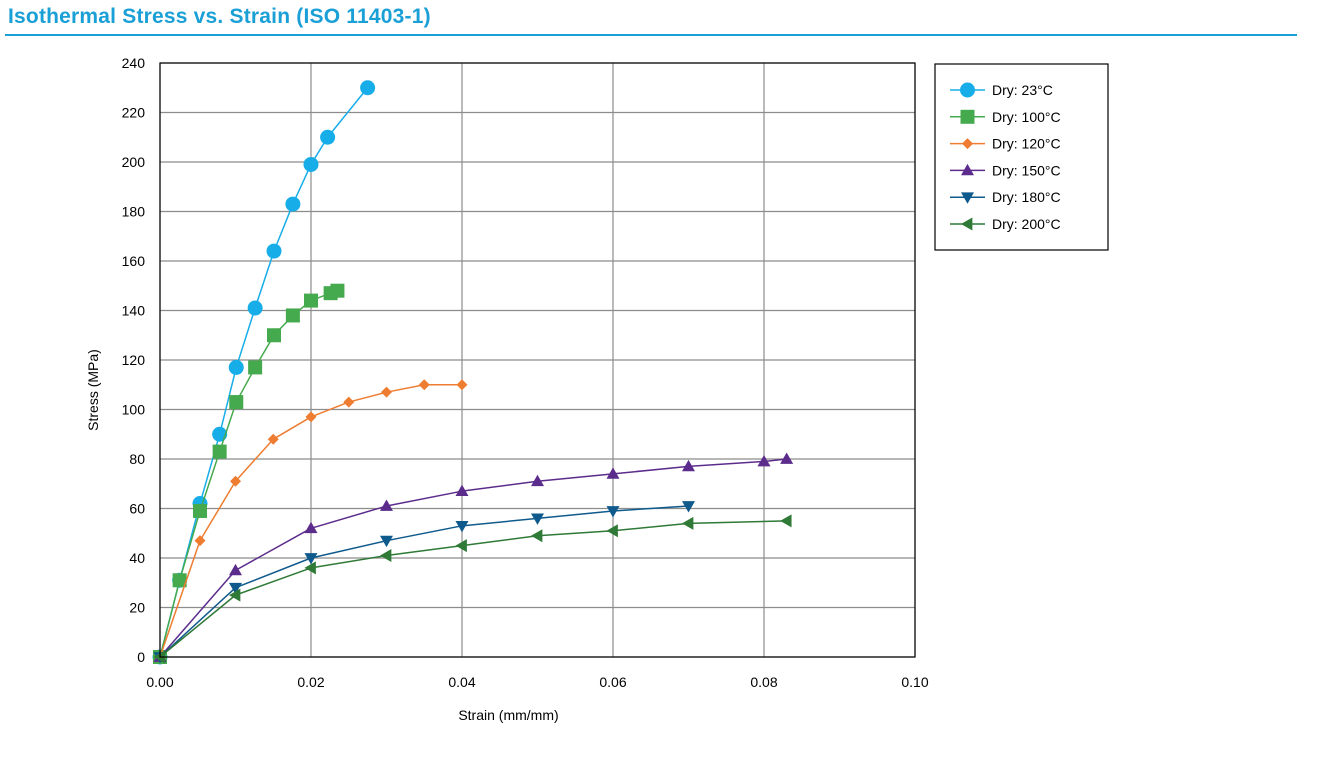  Describe the element at coordinates (1026, 197) in the screenshot. I see `legend-entry: Dry: 180°C` at that location.